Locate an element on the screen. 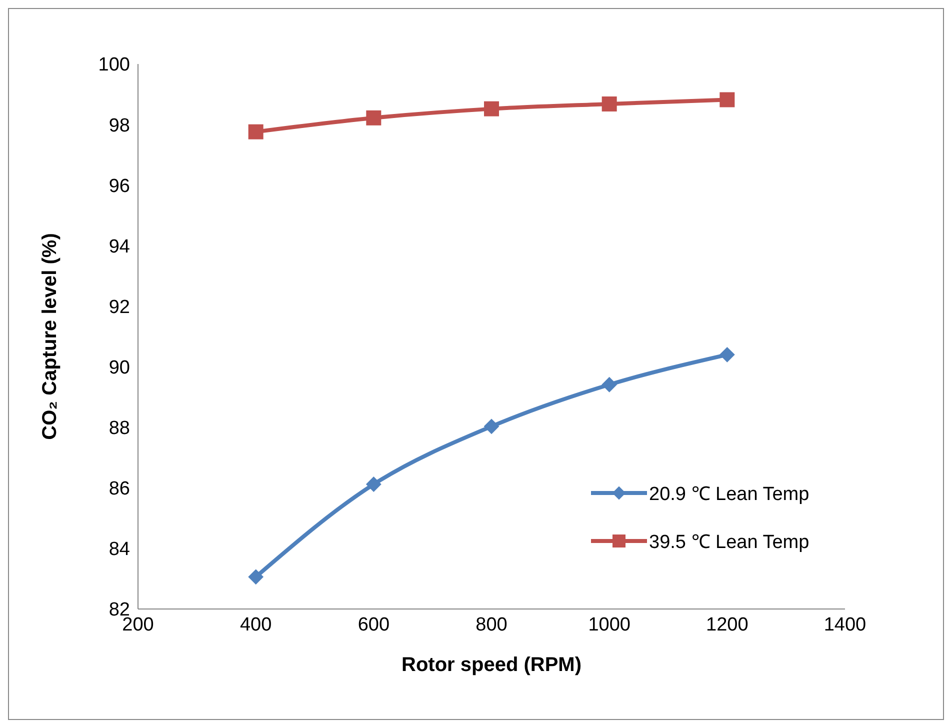 The width and height of the screenshot is (952, 728). x-tick-label: 400 is located at coordinates (256, 625).